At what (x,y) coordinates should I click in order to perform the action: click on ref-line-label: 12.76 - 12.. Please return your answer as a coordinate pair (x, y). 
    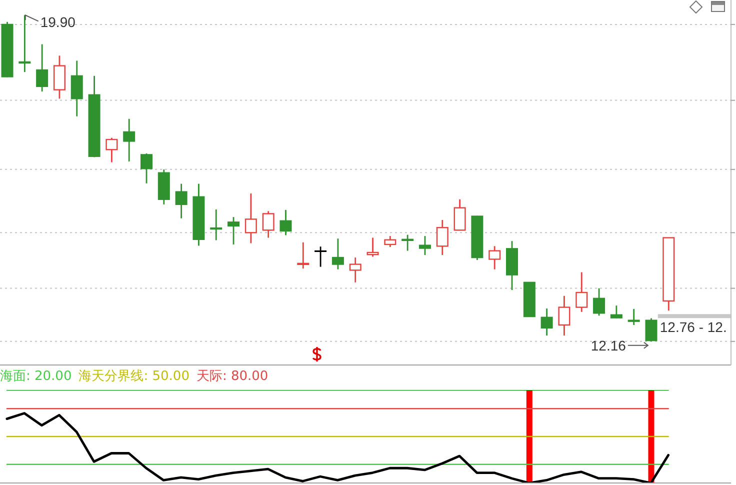
    Looking at the image, I should click on (693, 327).